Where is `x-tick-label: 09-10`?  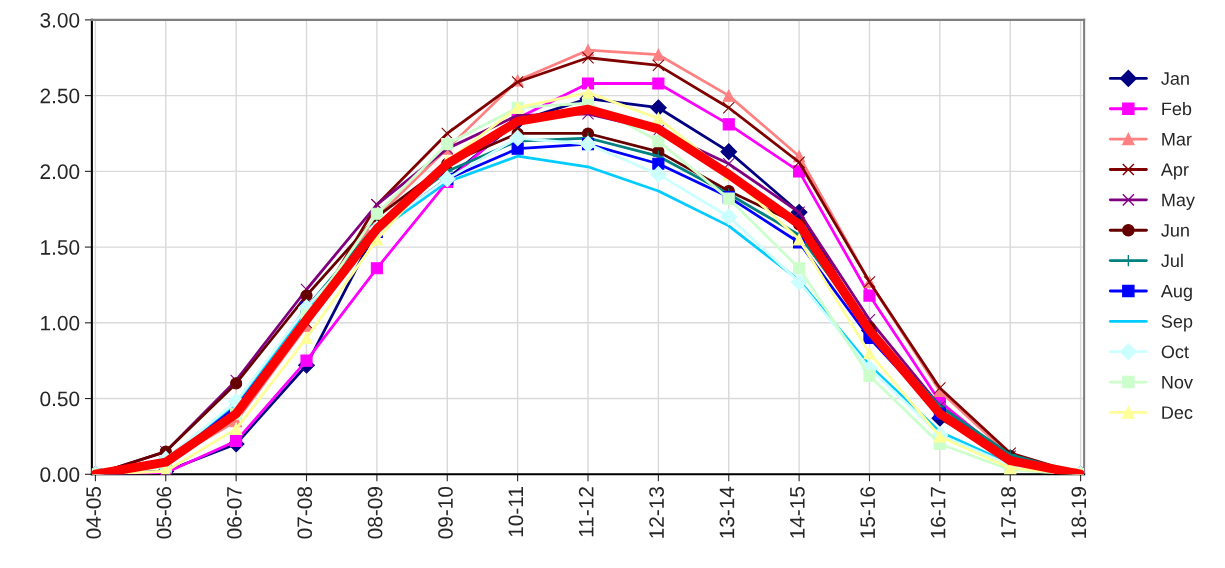 x-tick-label: 09-10 is located at coordinates (445, 512).